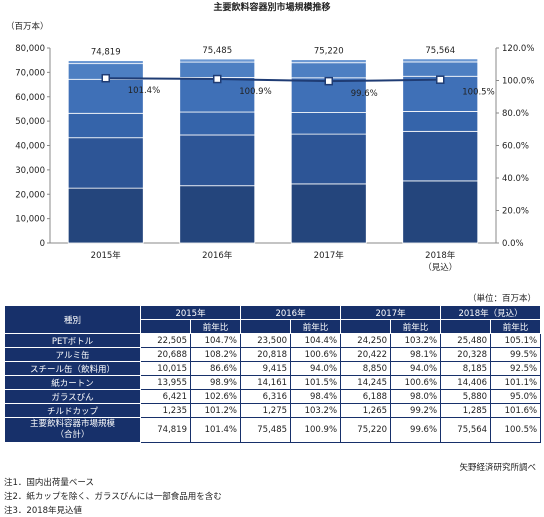  What do you see at coordinates (30, 73) in the screenshot?
I see `y-tick-label-left: 70,000` at bounding box center [30, 73].